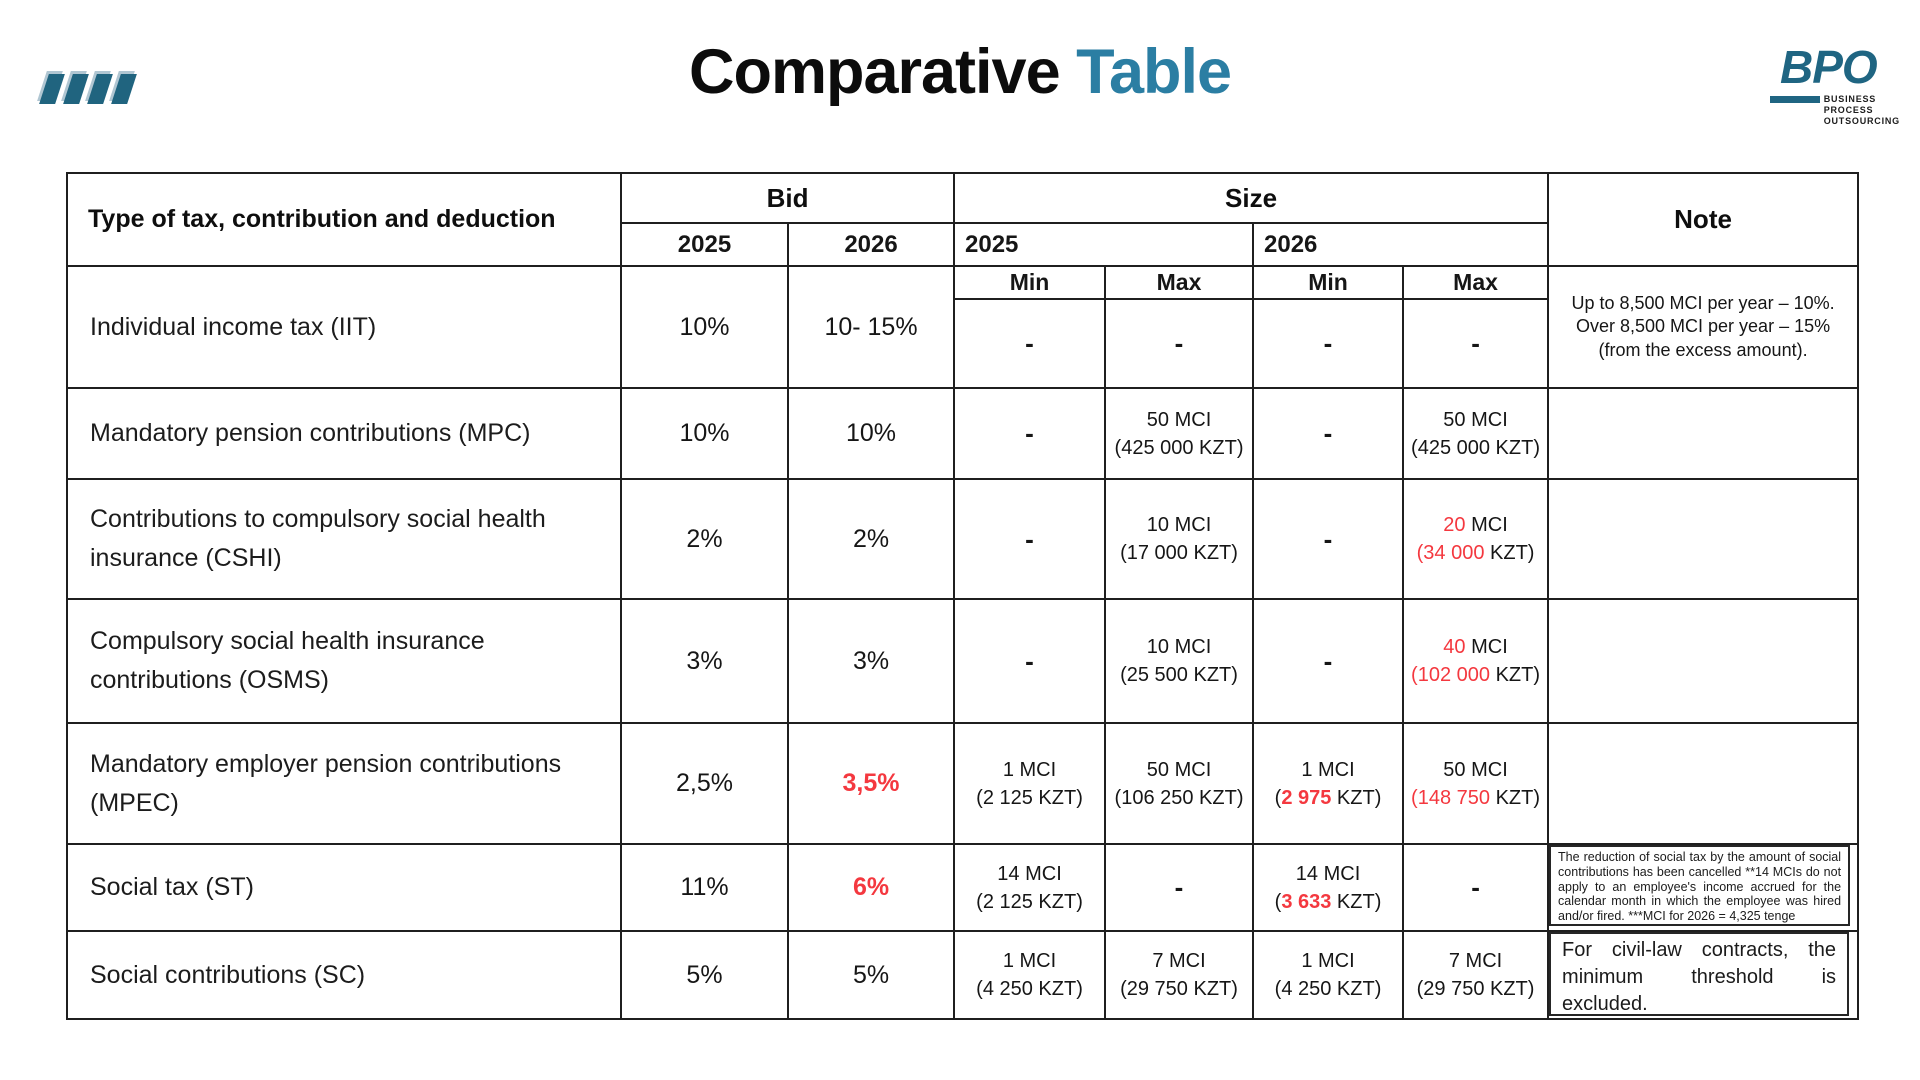 This screenshot has width=1920, height=1080. I want to click on cshi-note, so click(1703, 539).